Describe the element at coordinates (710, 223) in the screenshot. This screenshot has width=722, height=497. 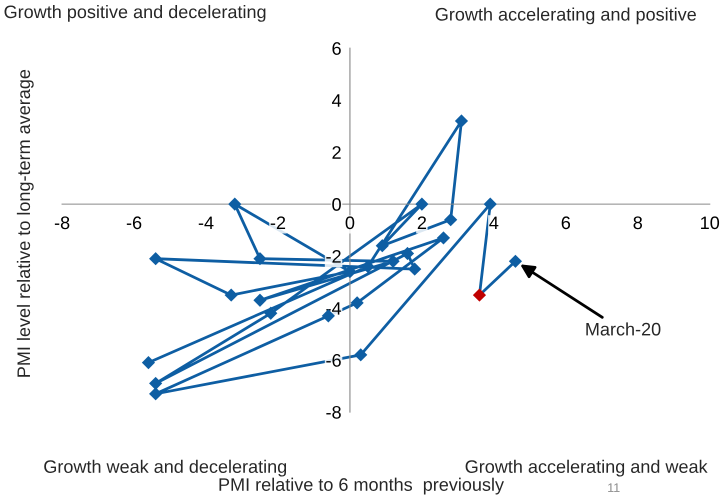
I see `x-tick-label: 10` at that location.